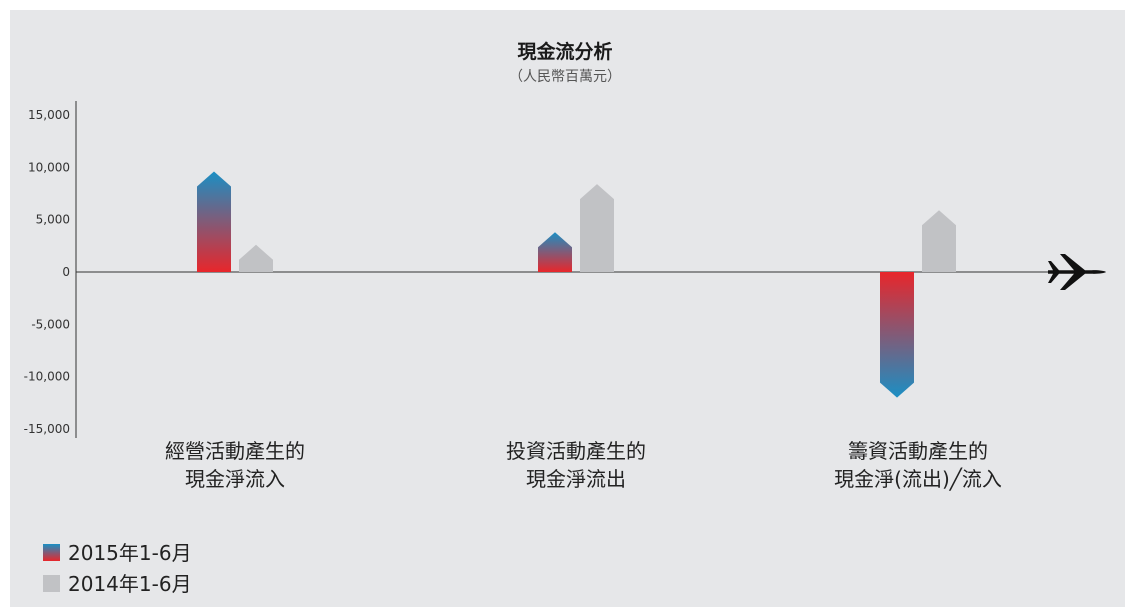  What do you see at coordinates (918, 451) in the screenshot?
I see `category-label: 籌資活動產生的` at bounding box center [918, 451].